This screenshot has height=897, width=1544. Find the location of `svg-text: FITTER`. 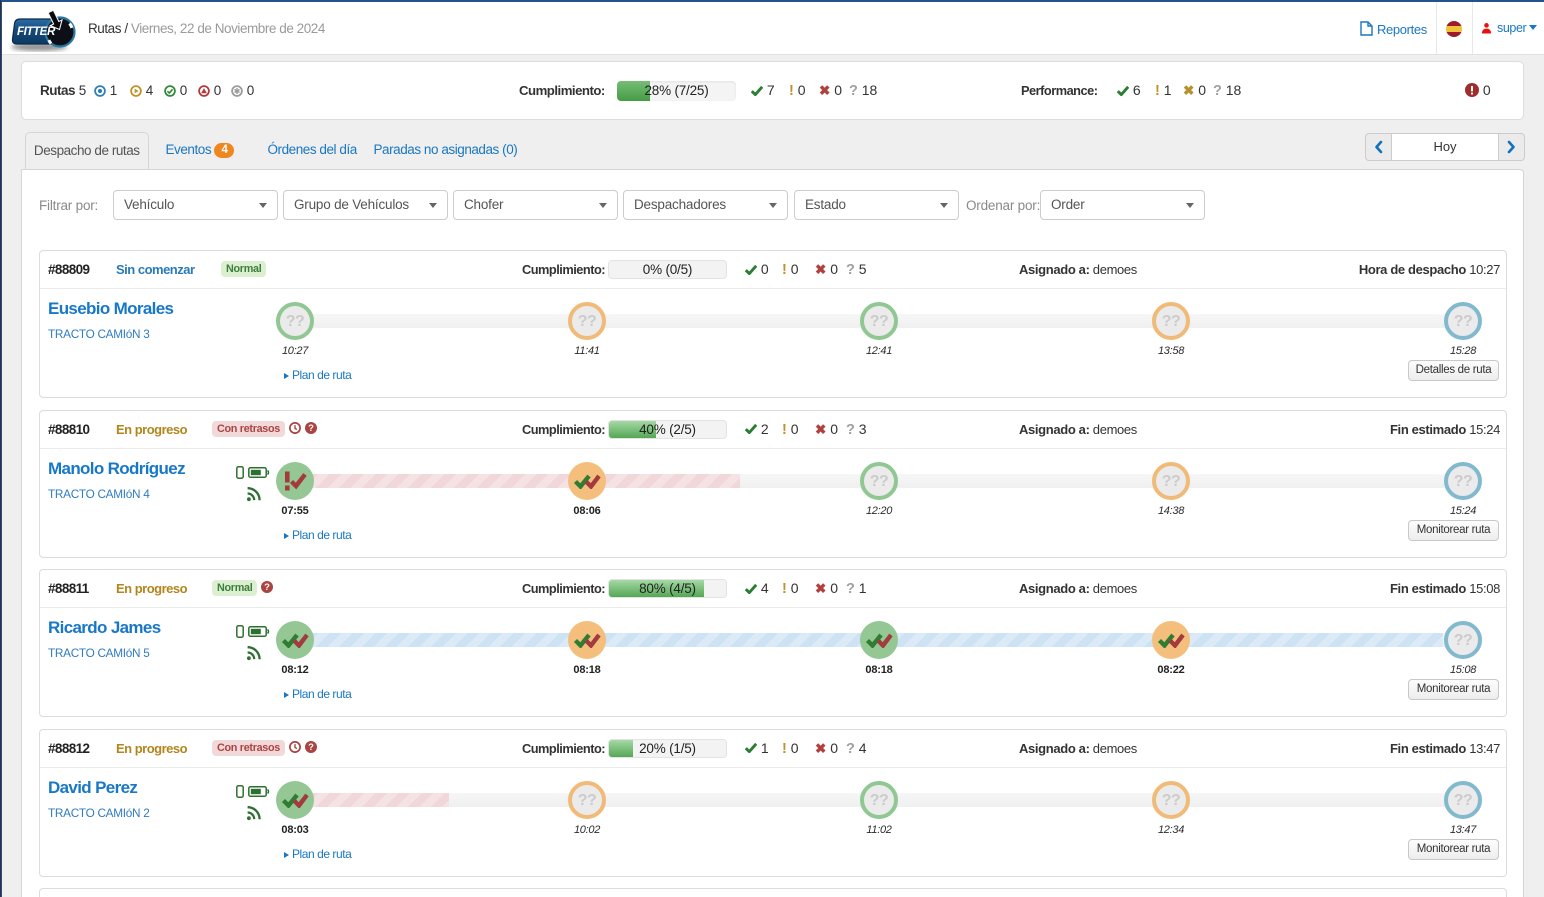

svg-text: FITTER is located at coordinates (36, 32).